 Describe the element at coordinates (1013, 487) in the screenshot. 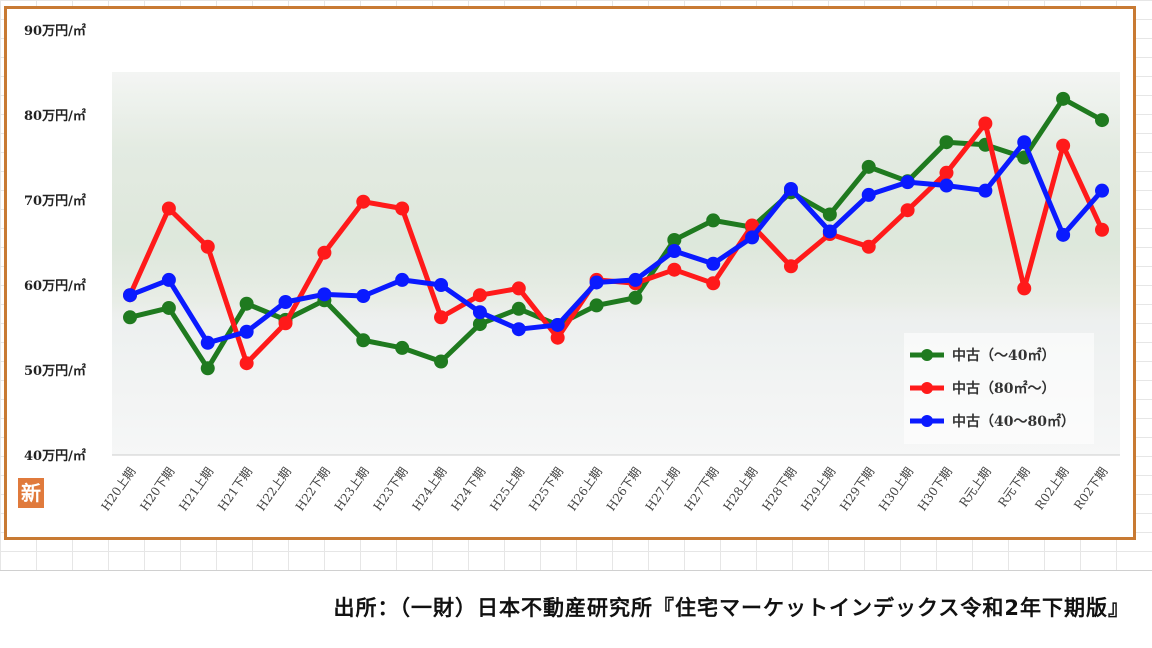

I see `x-tick-label: R元下期` at that location.